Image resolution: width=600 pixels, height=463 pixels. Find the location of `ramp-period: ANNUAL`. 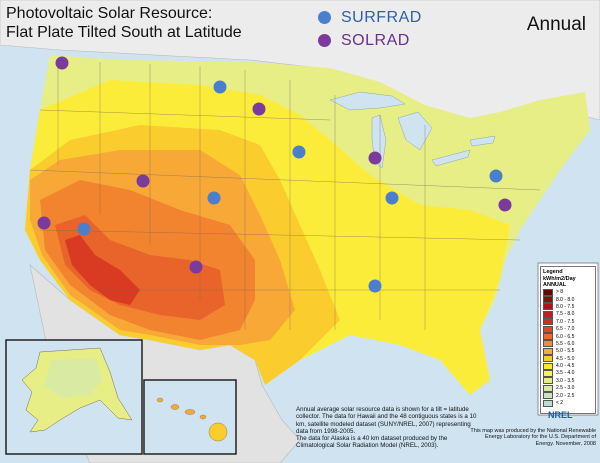

ramp-period: ANNUAL is located at coordinates (555, 285).